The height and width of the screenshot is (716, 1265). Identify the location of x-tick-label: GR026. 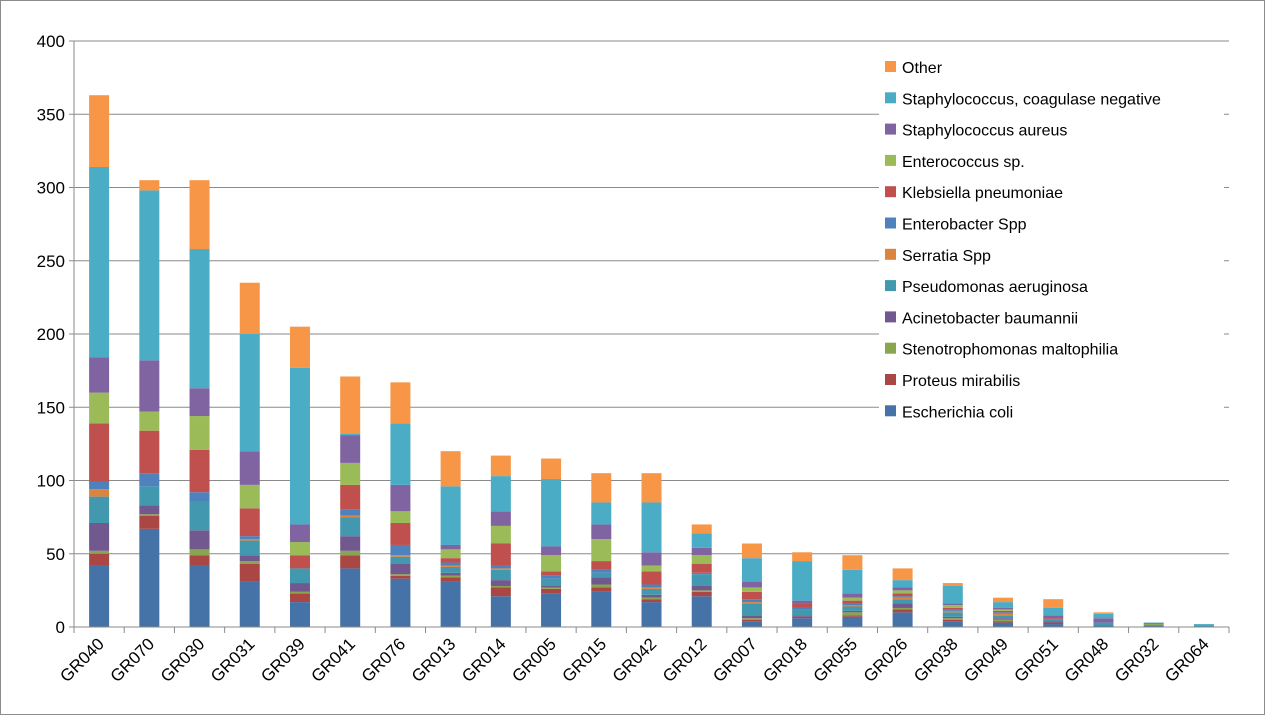
(886, 660).